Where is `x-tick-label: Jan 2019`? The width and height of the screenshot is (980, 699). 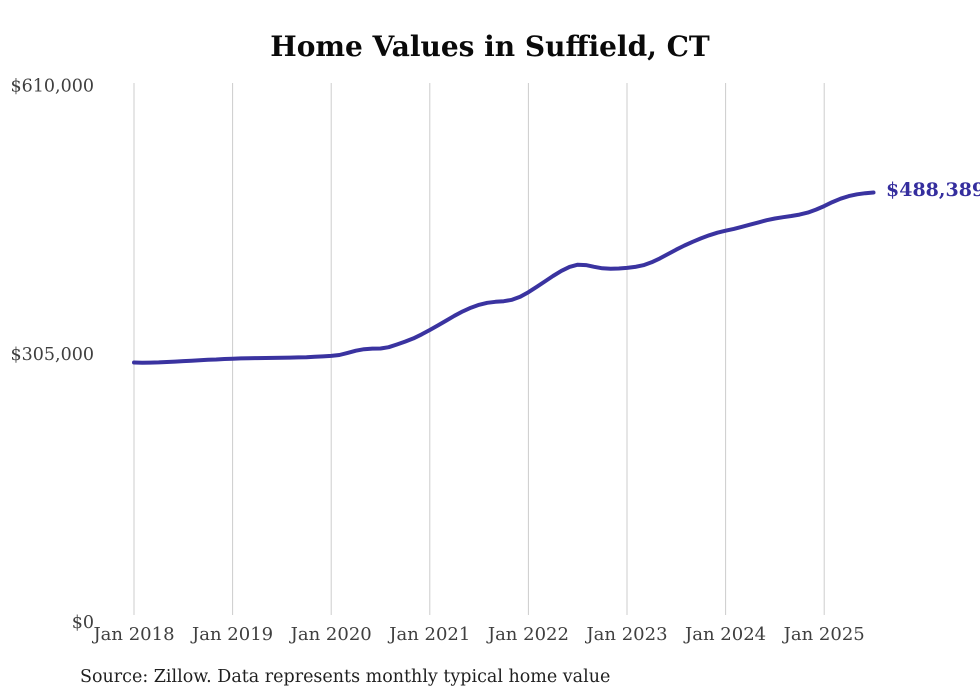
x-tick-label: Jan 2019 is located at coordinates (231, 634).